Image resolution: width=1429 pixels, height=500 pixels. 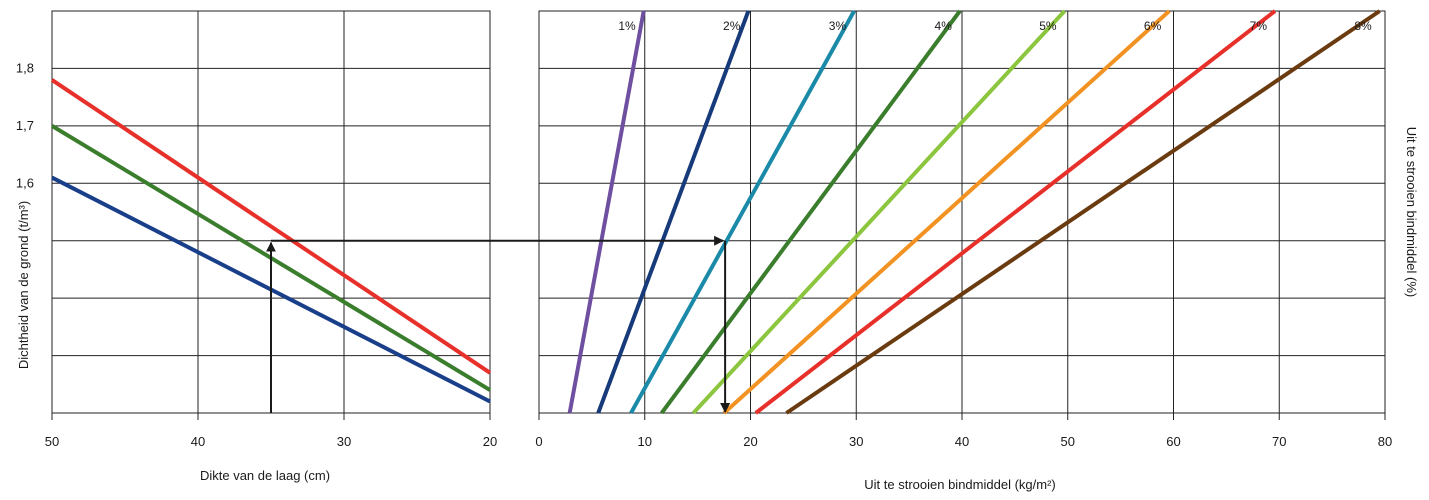 I want to click on right-percent-labels: 1% 2% 3% 4% 5% 6% 7% 8%, so click(x=995, y=26).